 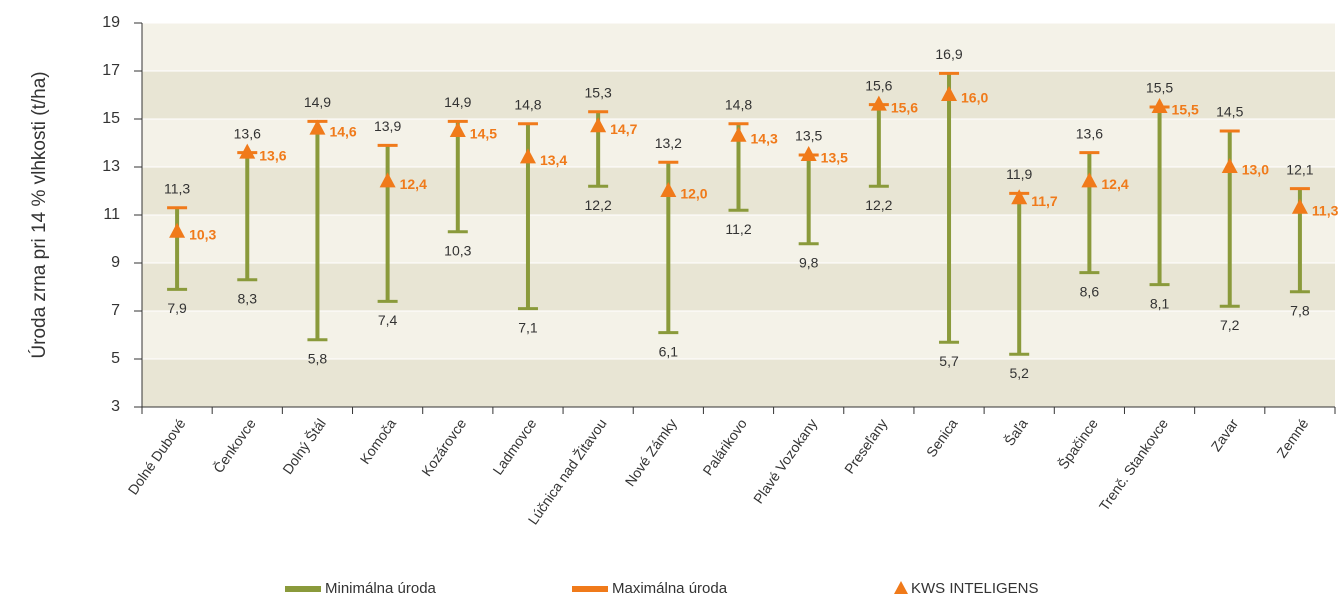 I want to click on y-tick-label: 15, so click(x=111, y=118).